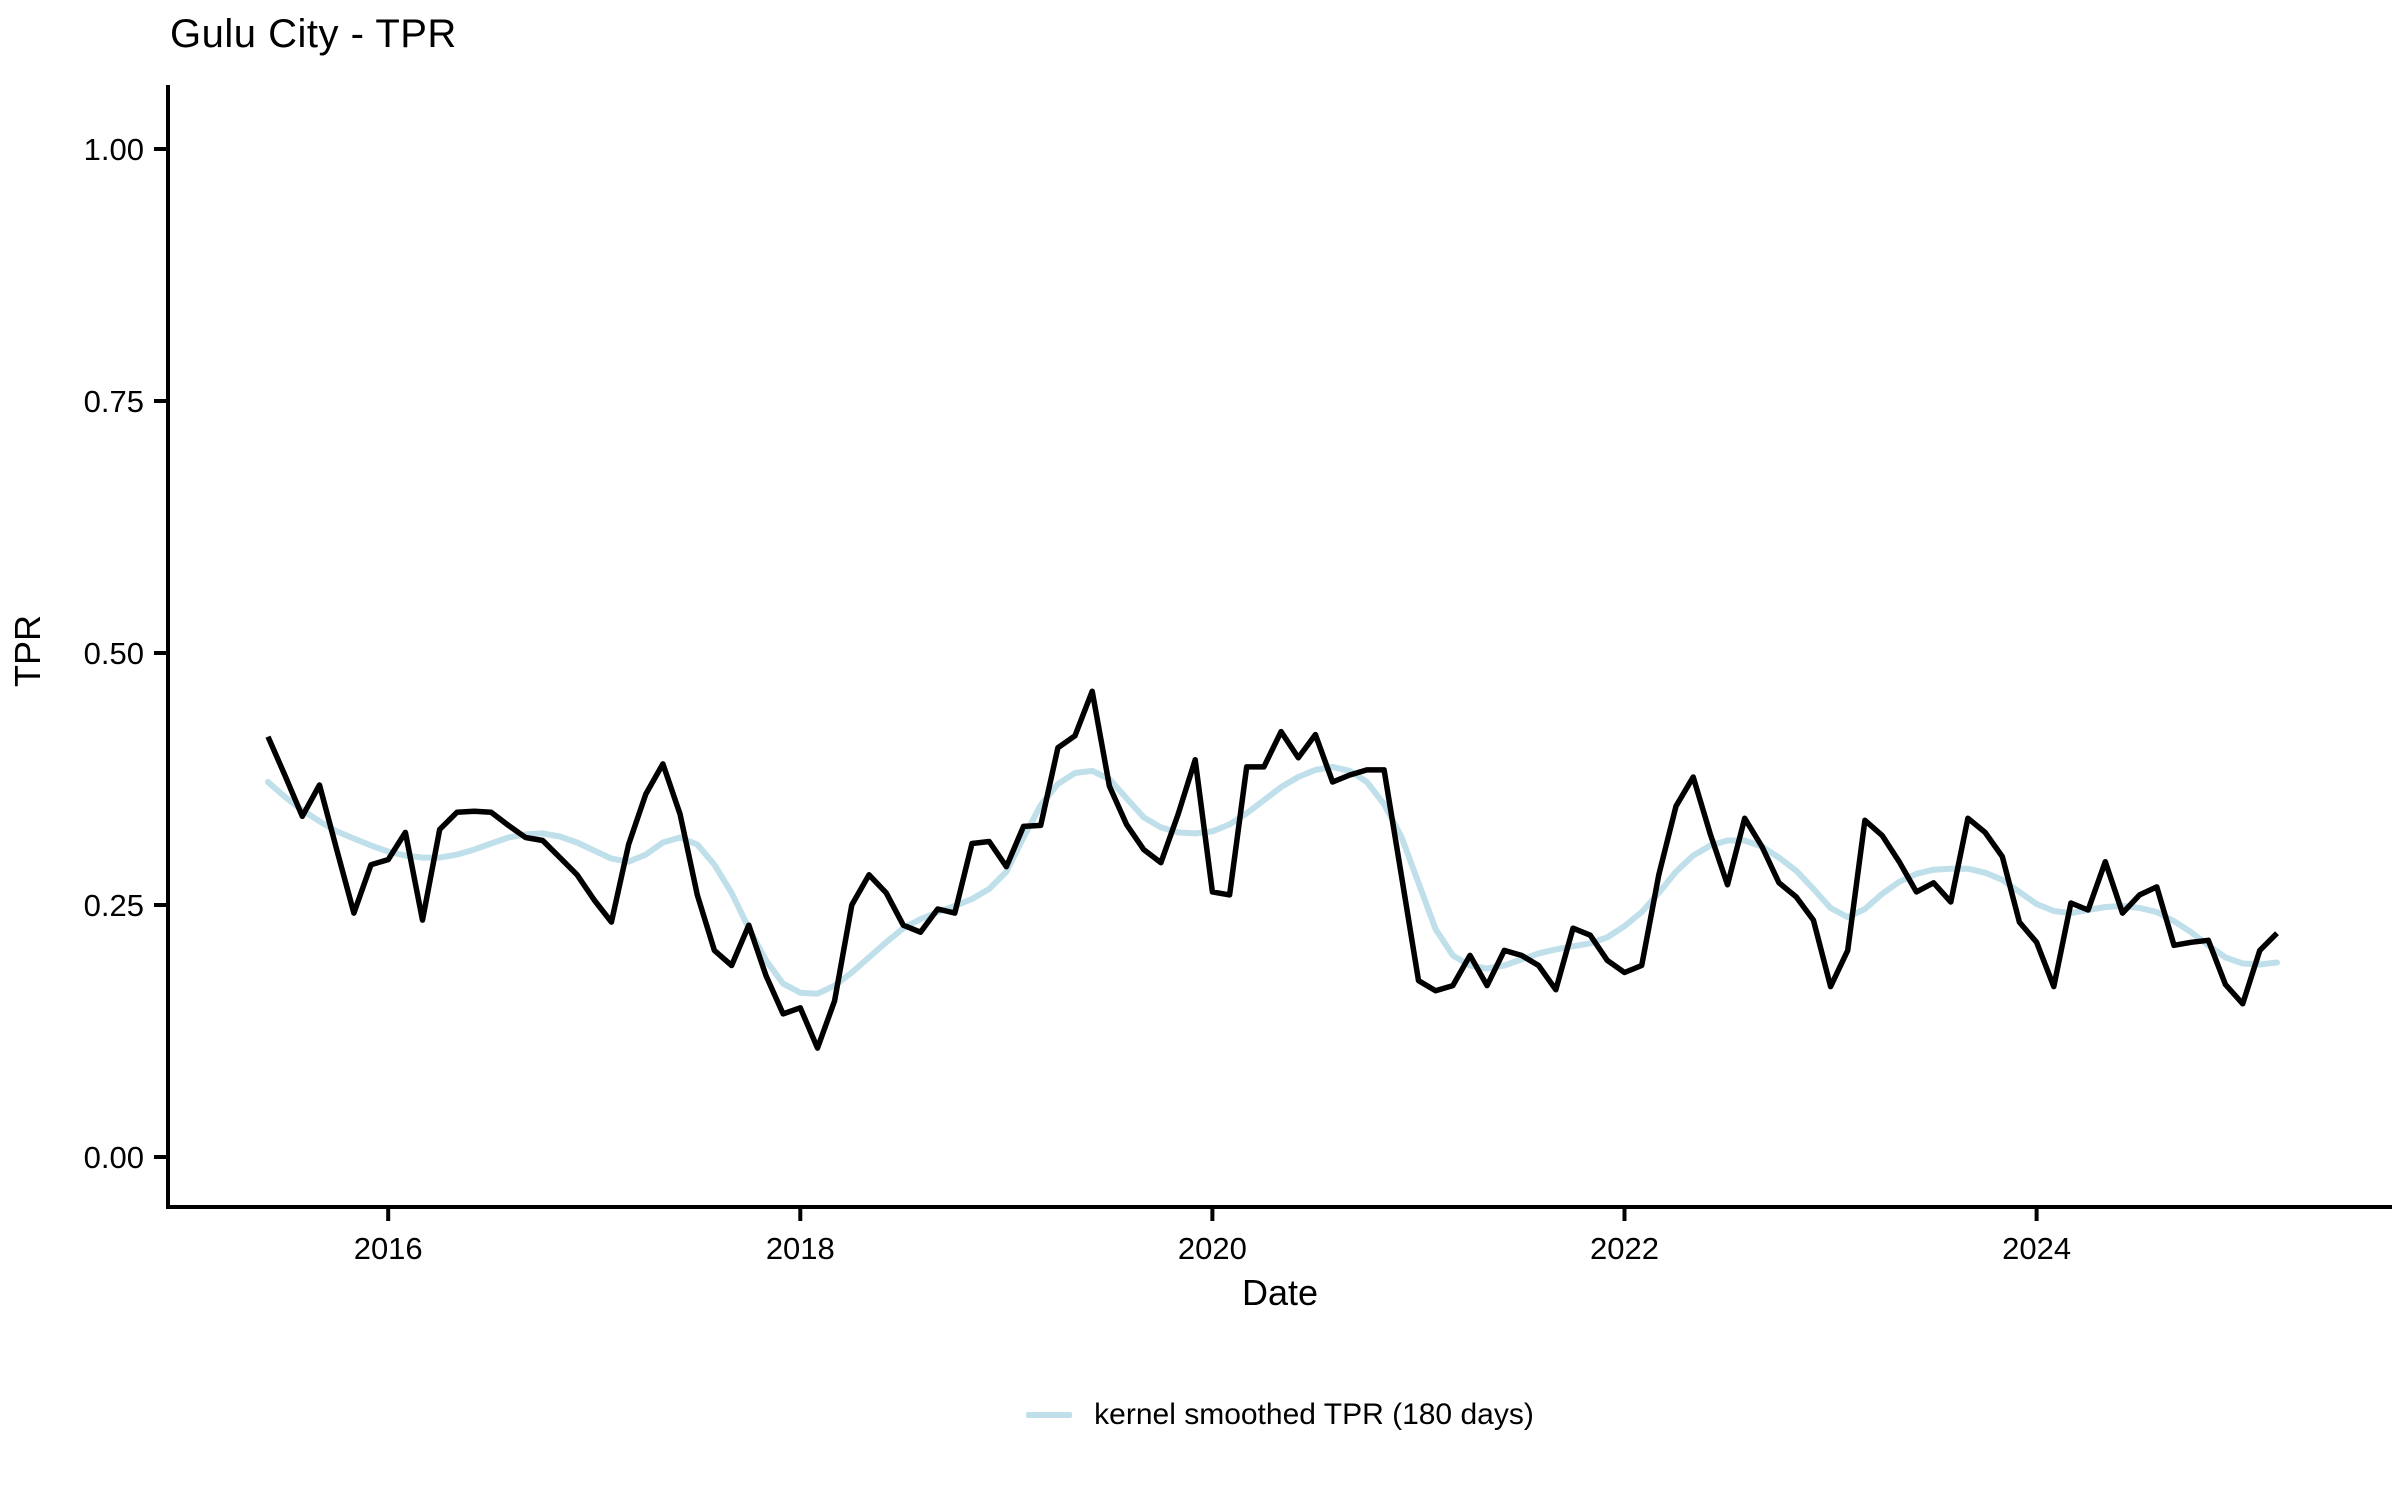  I want to click on chart-title: Gulu City - TPR, so click(313, 34).